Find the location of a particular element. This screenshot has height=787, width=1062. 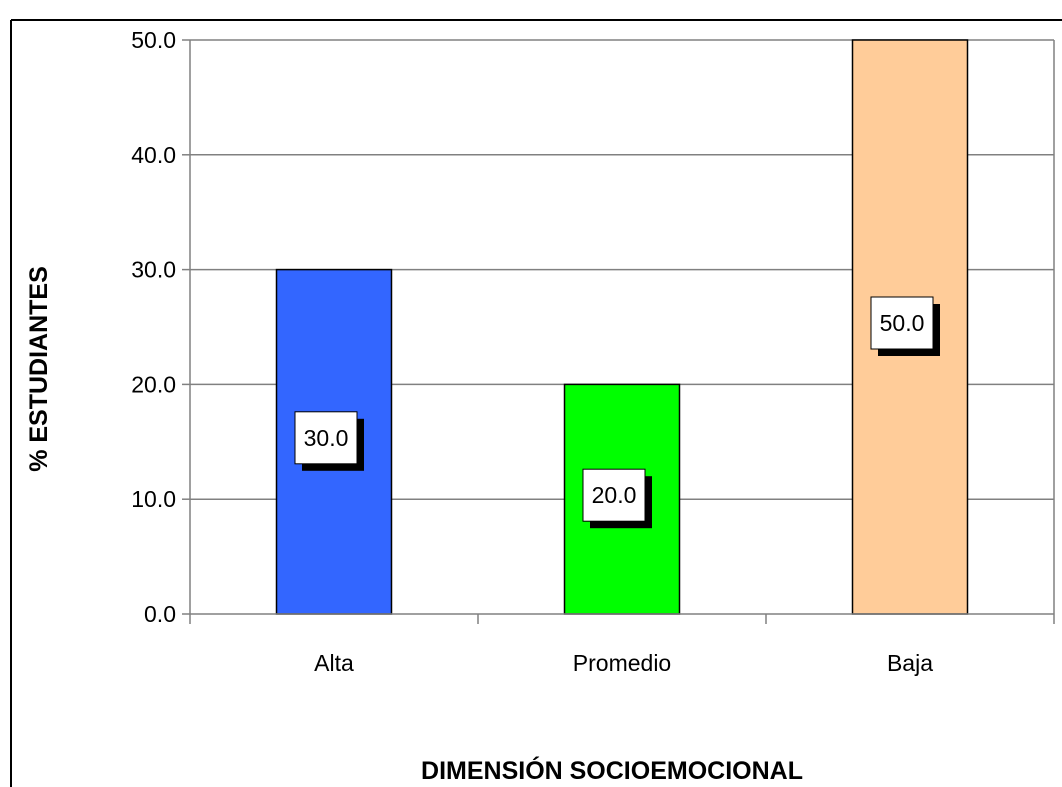

y-tick-label: 0.0 is located at coordinates (160, 614).